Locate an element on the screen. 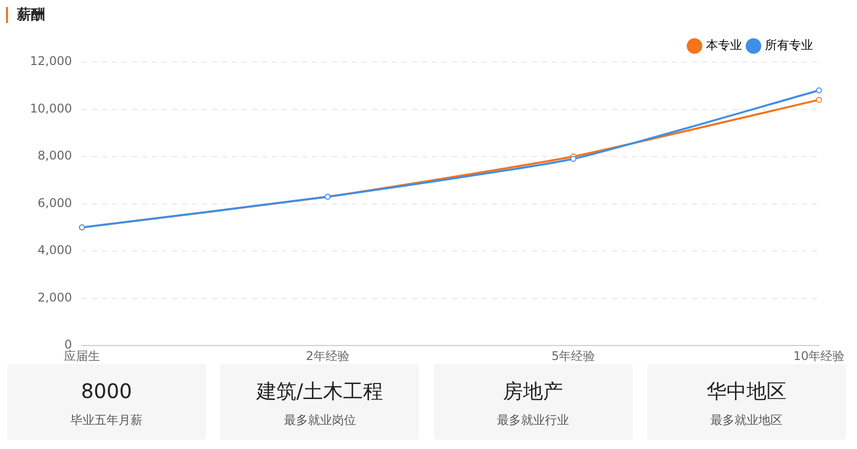 This screenshot has height=449, width=857. text: 最多就业岗位 is located at coordinates (319, 420).